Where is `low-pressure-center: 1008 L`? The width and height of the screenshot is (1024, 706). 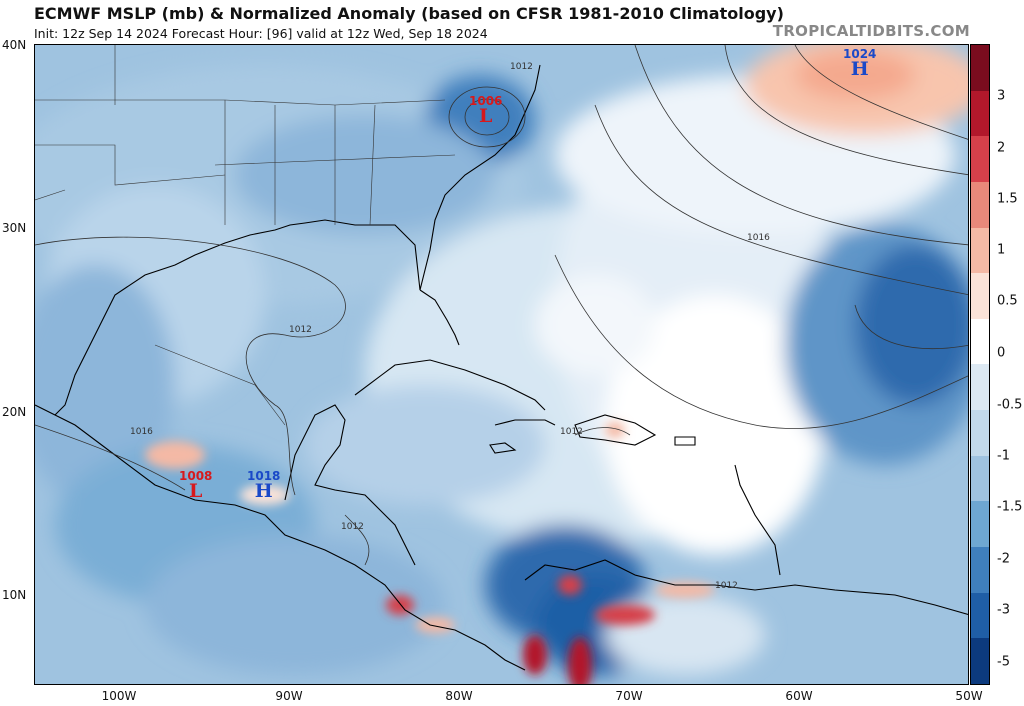 low-pressure-center: 1008 L is located at coordinates (195, 485).